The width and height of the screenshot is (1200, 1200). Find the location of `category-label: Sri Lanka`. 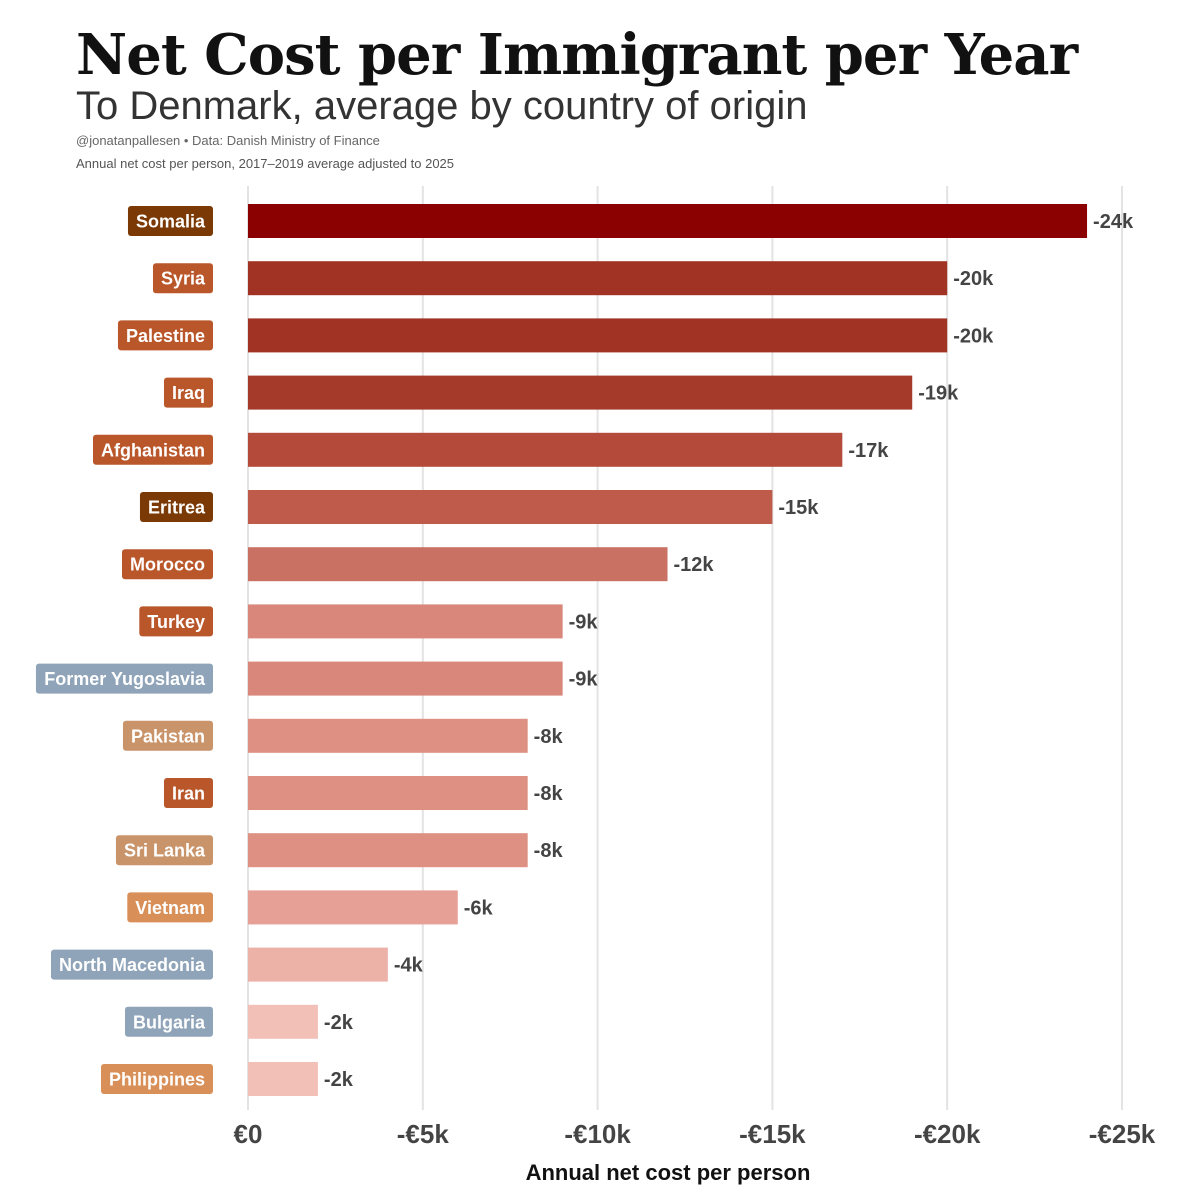

category-label: Sri Lanka is located at coordinates (164, 850).